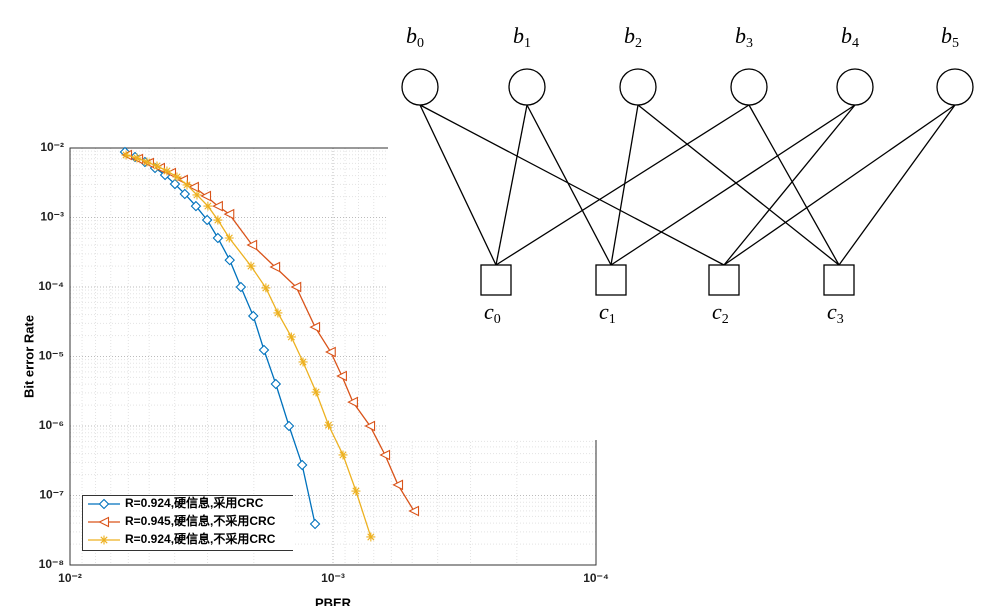  Describe the element at coordinates (855, 43) in the screenshot. I see `subscript: 4` at that location.